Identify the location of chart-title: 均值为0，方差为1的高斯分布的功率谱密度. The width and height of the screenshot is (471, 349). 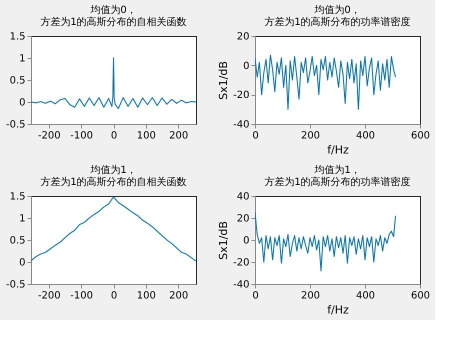
(337, 16).